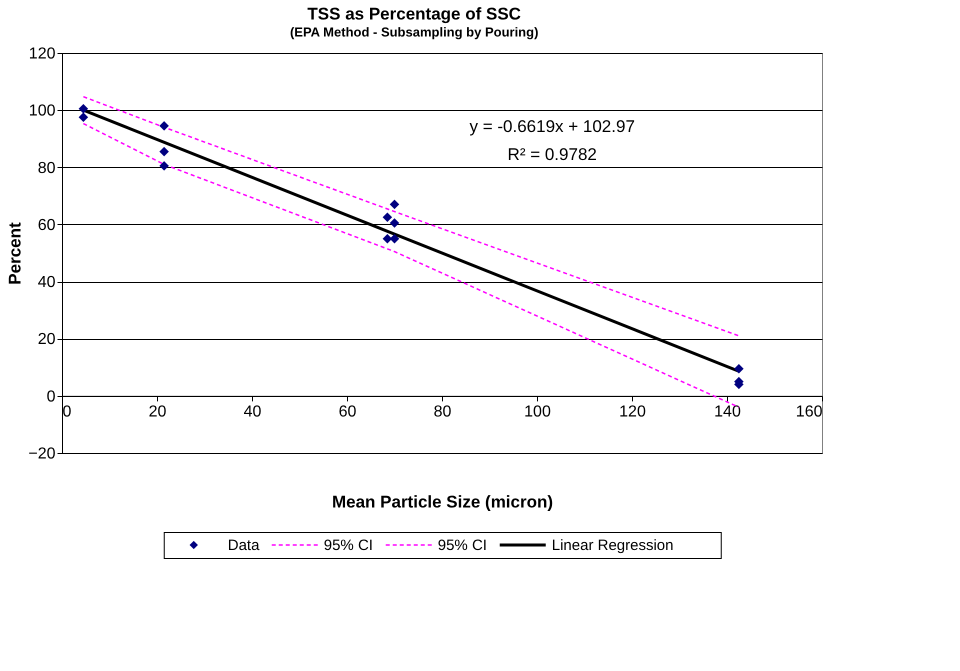  What do you see at coordinates (414, 32) in the screenshot?
I see `chart-subtitle: (EPA Method - Subsampling by Pouring)` at bounding box center [414, 32].